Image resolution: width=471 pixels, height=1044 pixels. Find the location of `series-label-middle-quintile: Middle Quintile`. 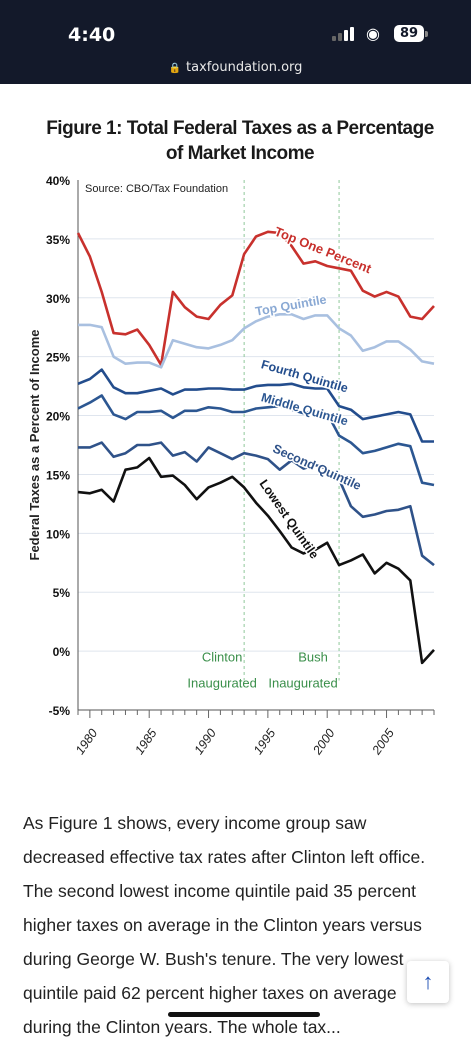

series-label-middle-quintile: Middle Quintile is located at coordinates (305, 409).